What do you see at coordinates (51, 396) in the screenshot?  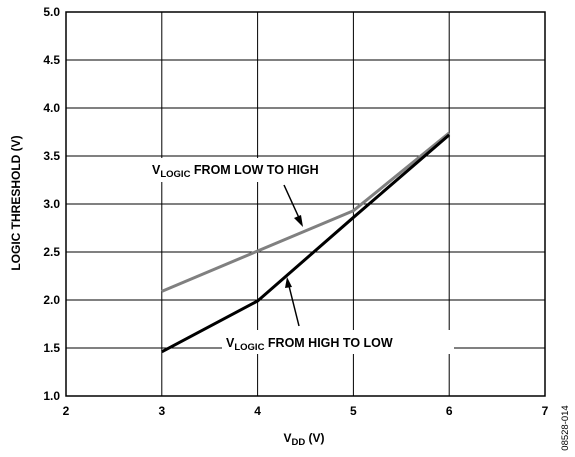 I see `y-tick-label-0: 1.0` at bounding box center [51, 396].